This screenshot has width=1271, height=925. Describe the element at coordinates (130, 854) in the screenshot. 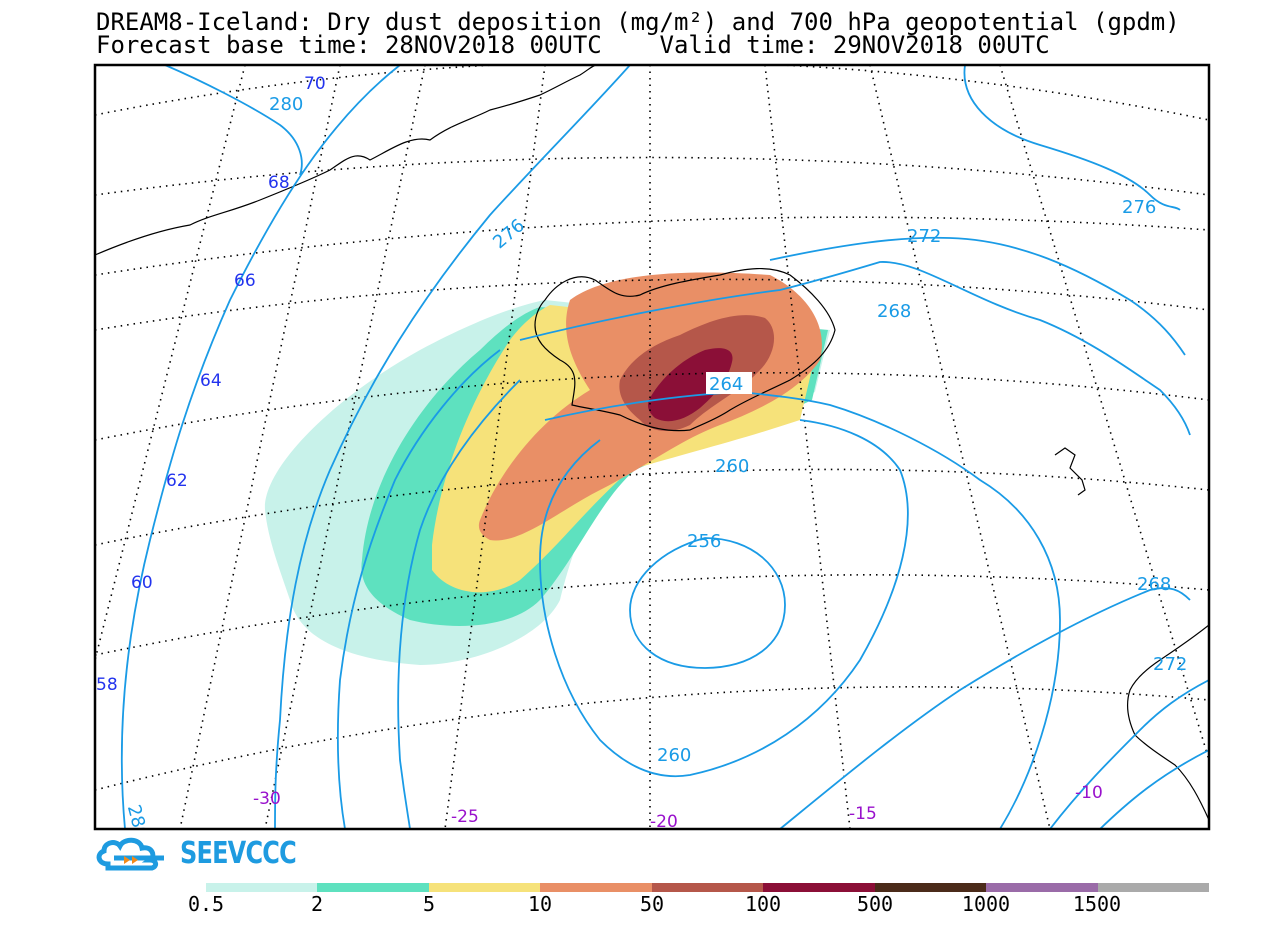

I see `cloud-icon` at that location.